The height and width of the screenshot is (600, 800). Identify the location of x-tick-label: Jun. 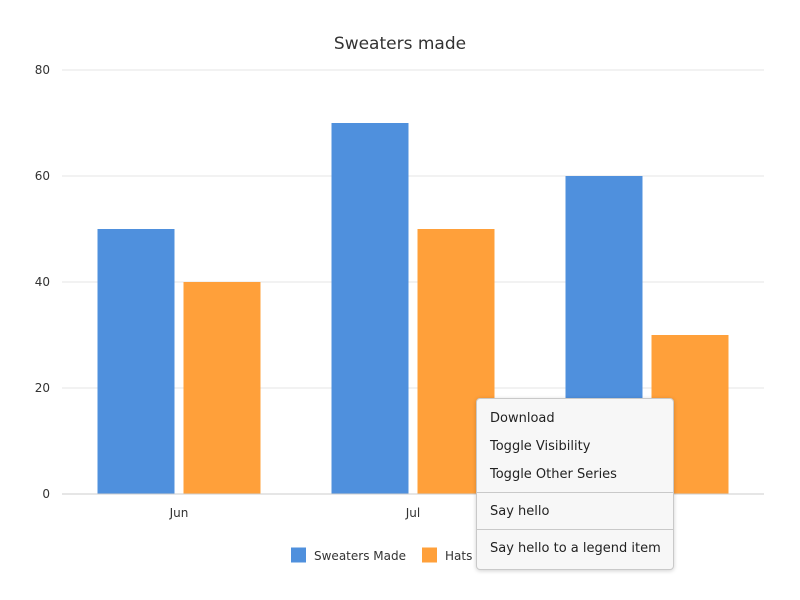
(179, 513).